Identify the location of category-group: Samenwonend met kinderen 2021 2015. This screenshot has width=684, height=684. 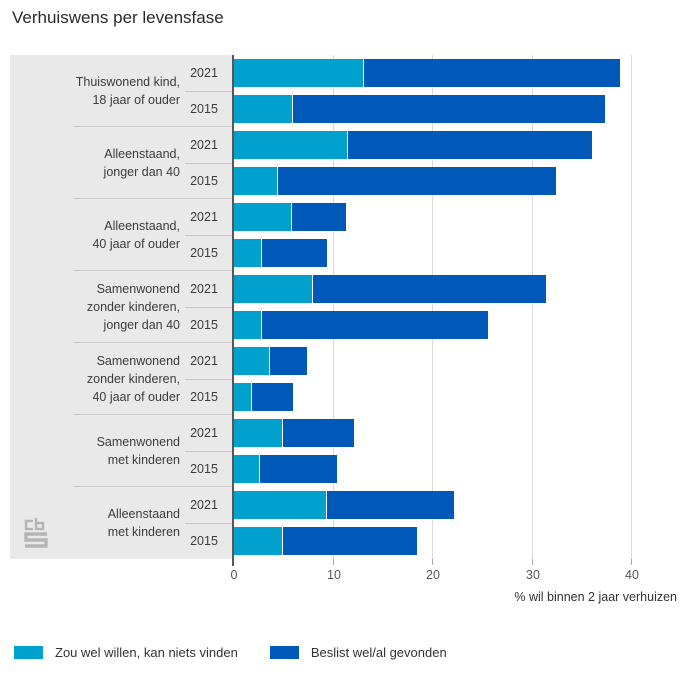
(342, 451).